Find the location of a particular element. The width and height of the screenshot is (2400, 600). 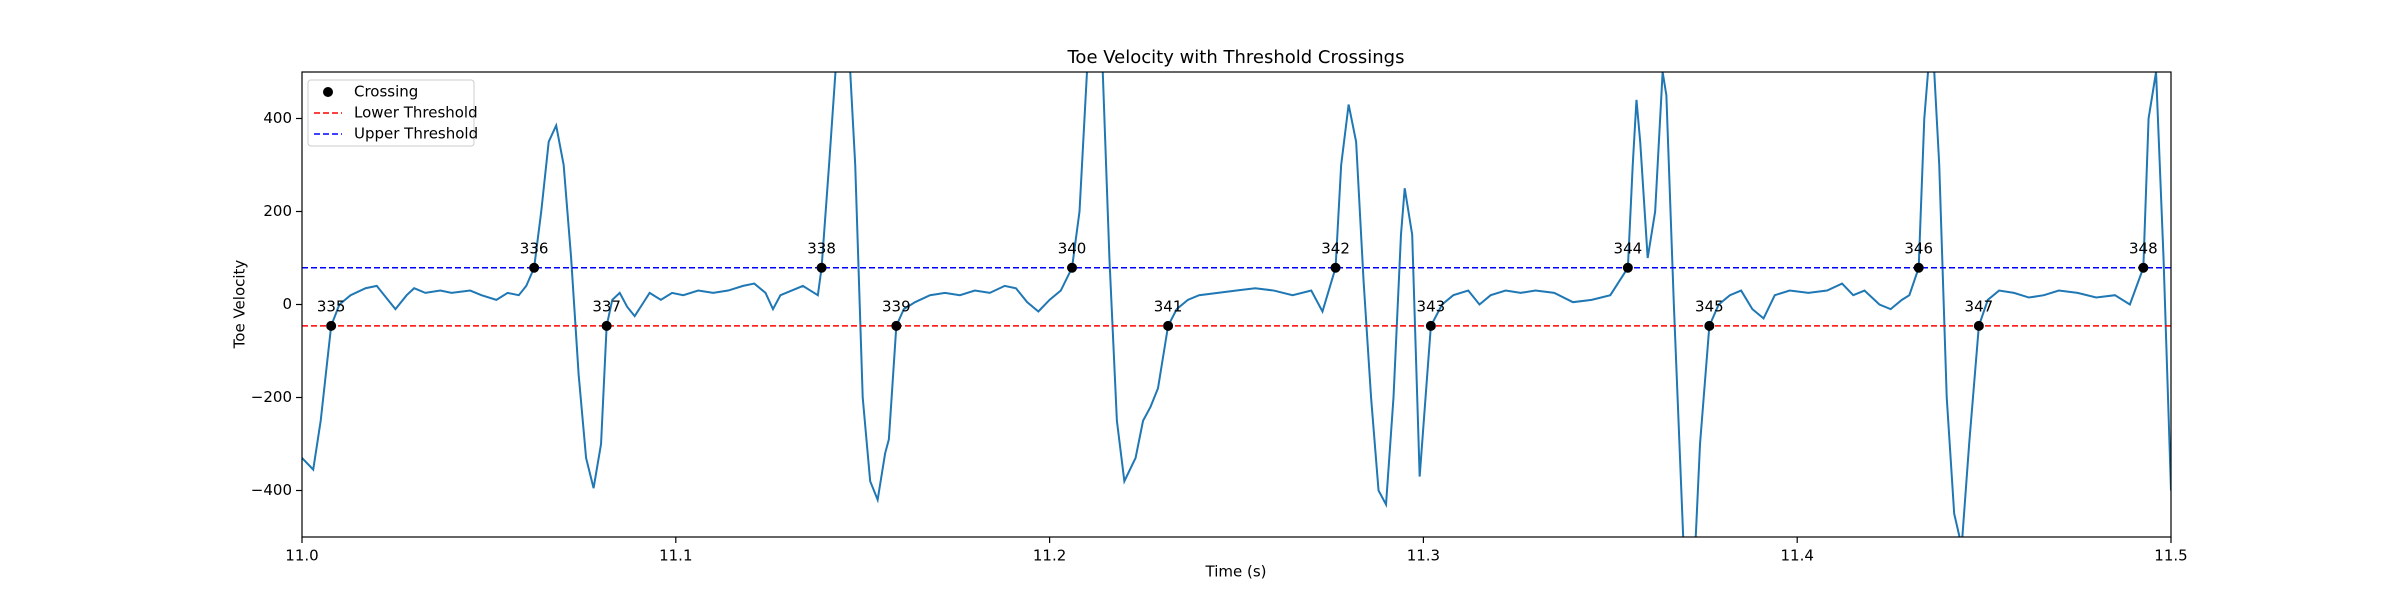

crossing-label: 335 is located at coordinates (331, 306).